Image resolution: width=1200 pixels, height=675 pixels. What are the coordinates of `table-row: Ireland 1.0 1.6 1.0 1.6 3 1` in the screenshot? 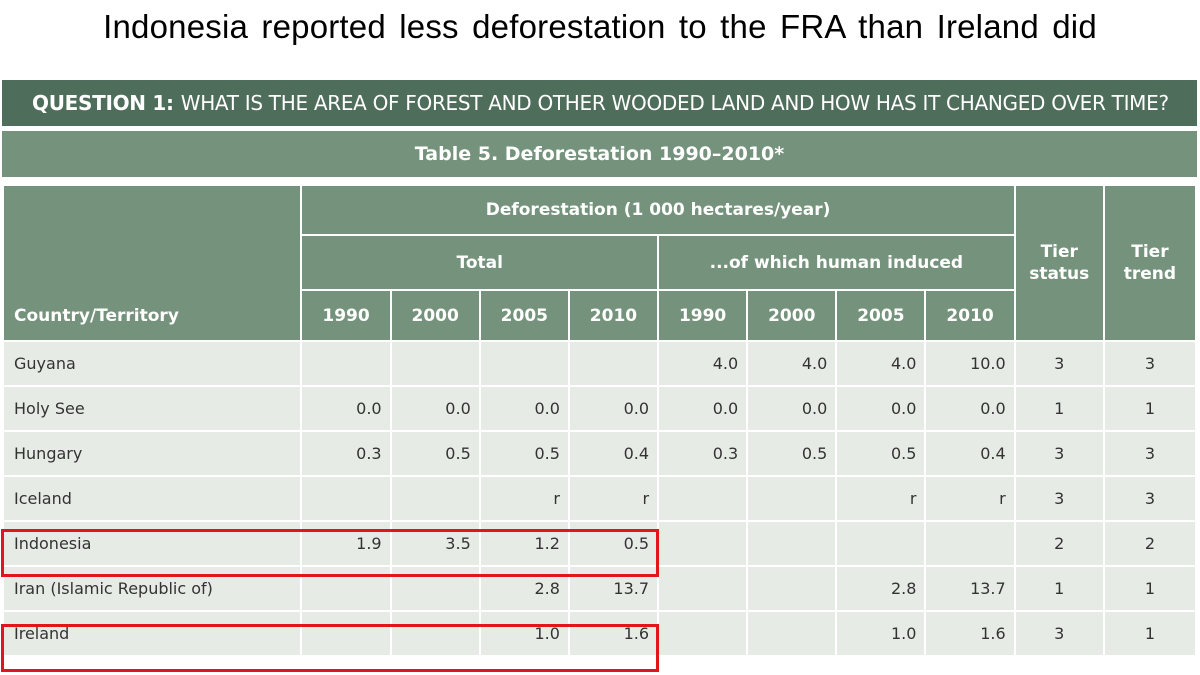 It's located at (599, 633).